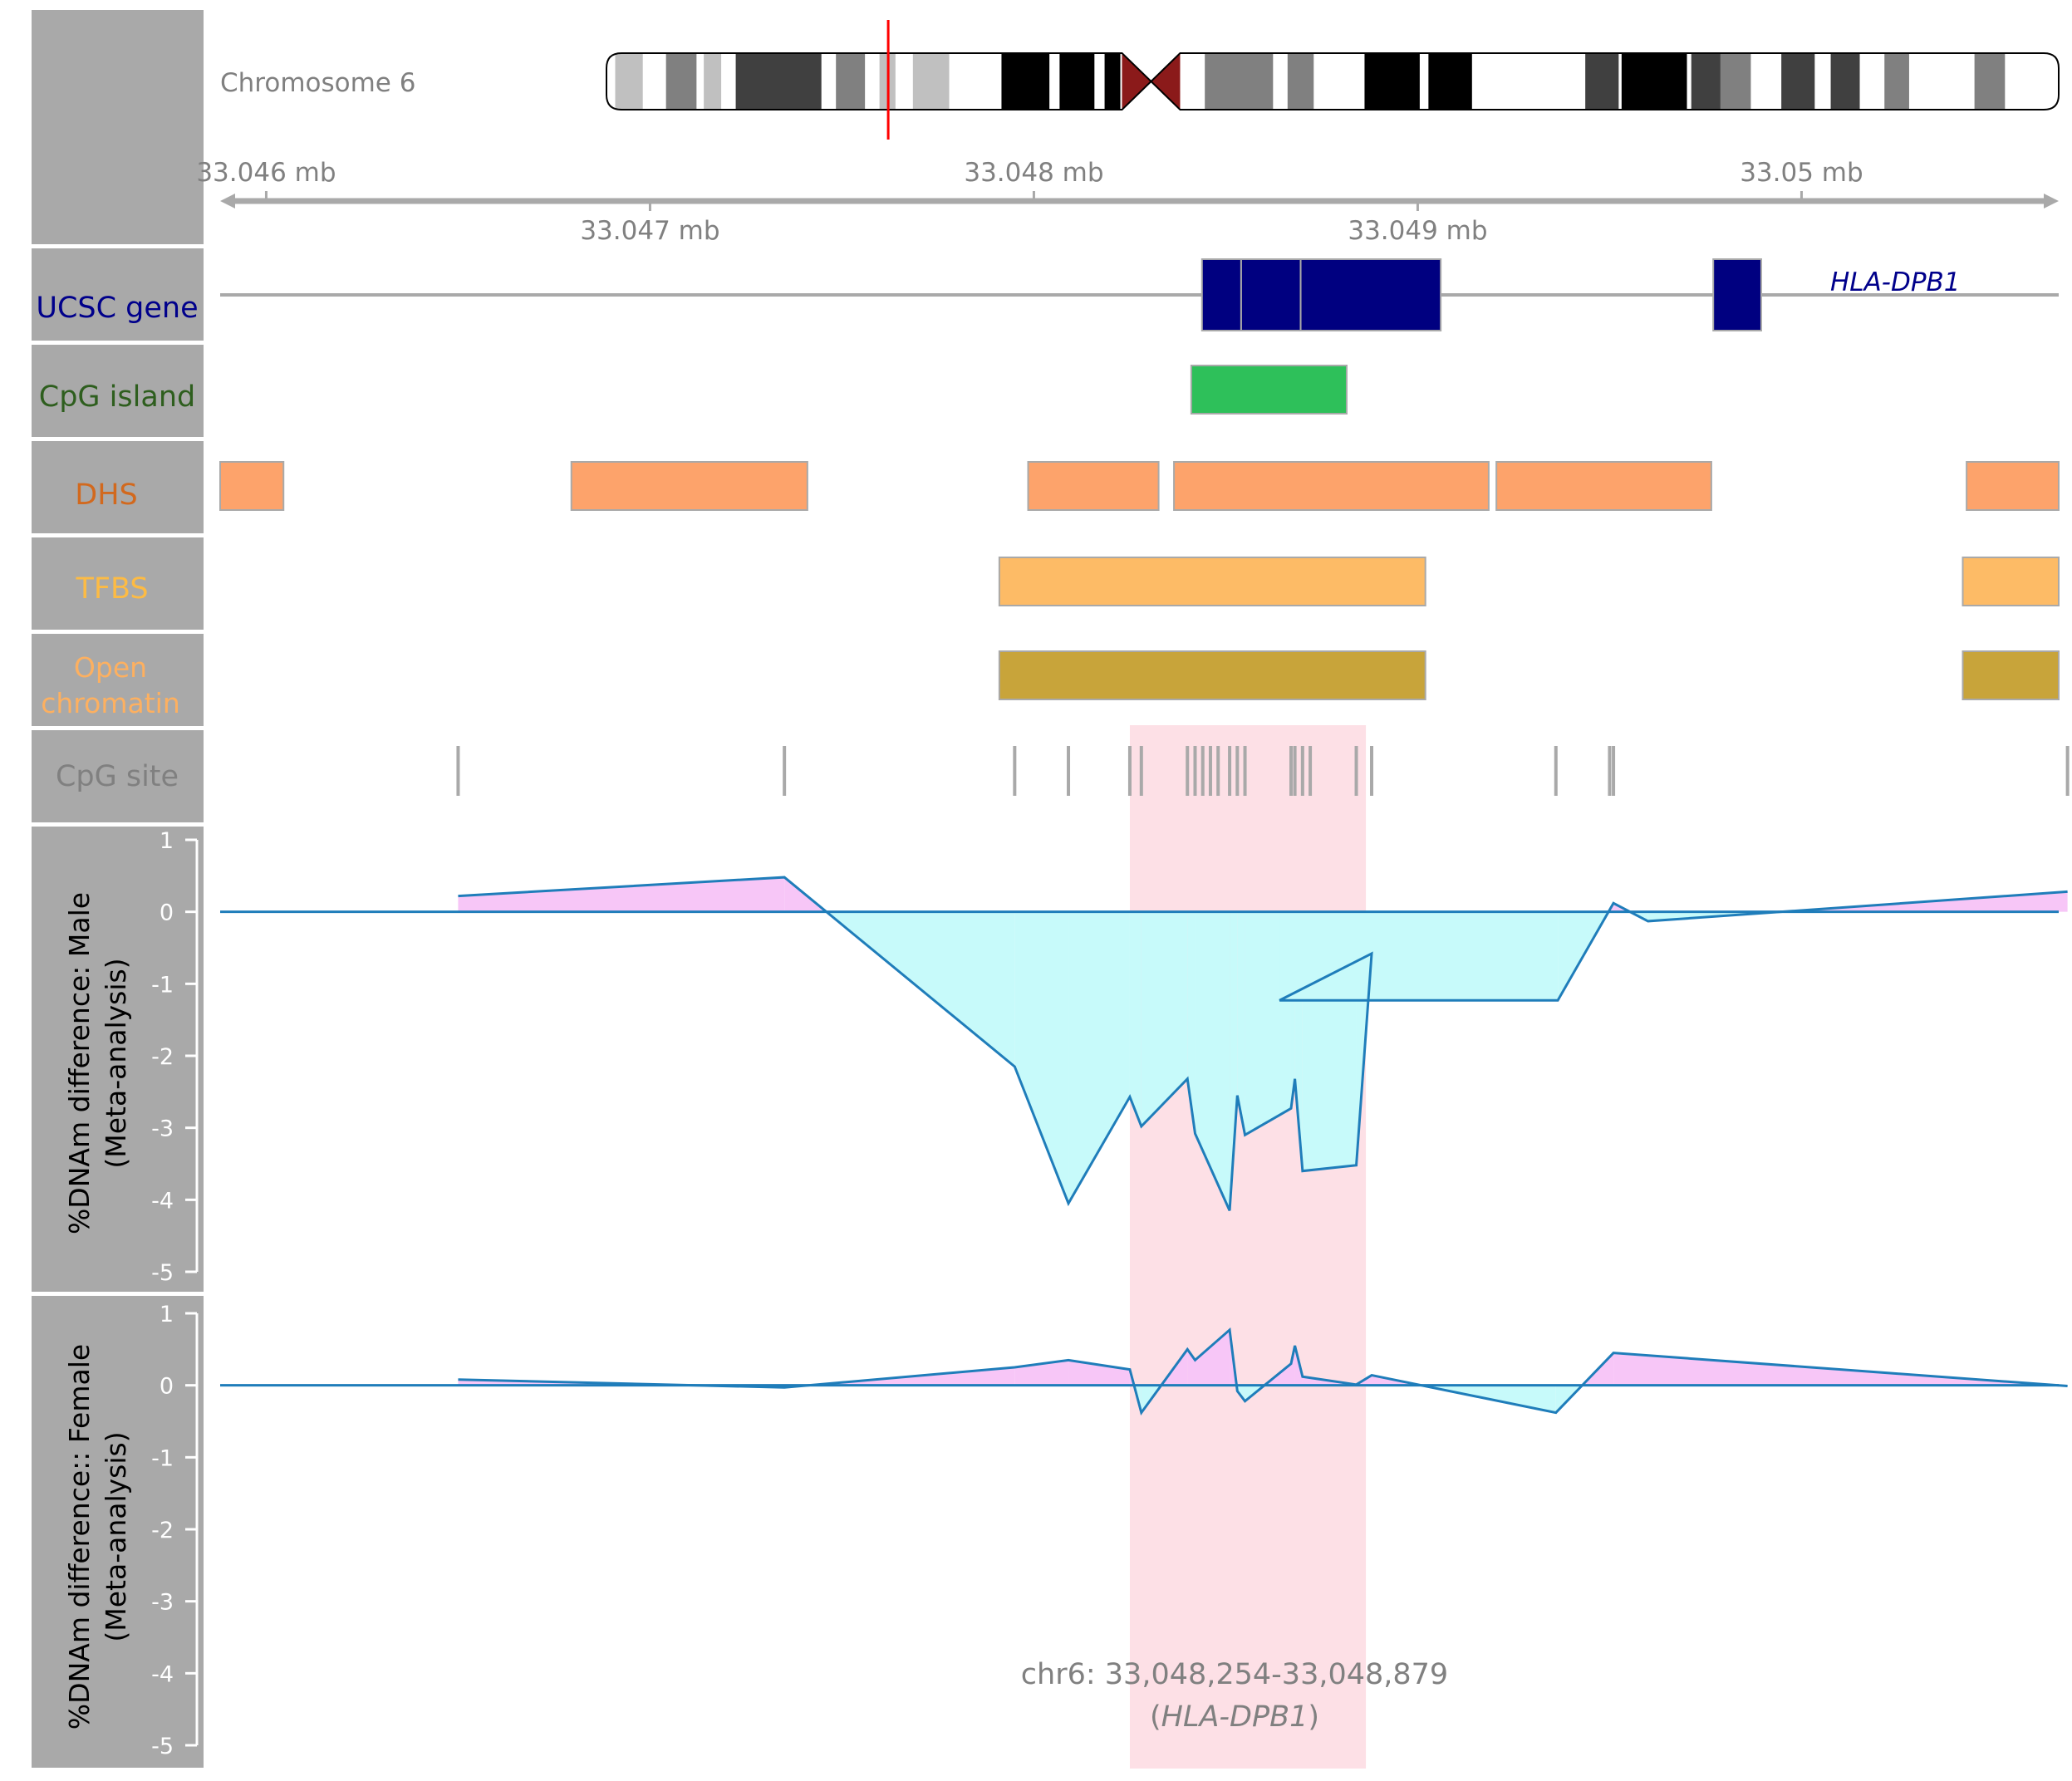 This screenshot has width=2072, height=1781. I want to click on male-y-axis: 1 0 -1 -2 -3 -4 -5, so click(175, 1057).